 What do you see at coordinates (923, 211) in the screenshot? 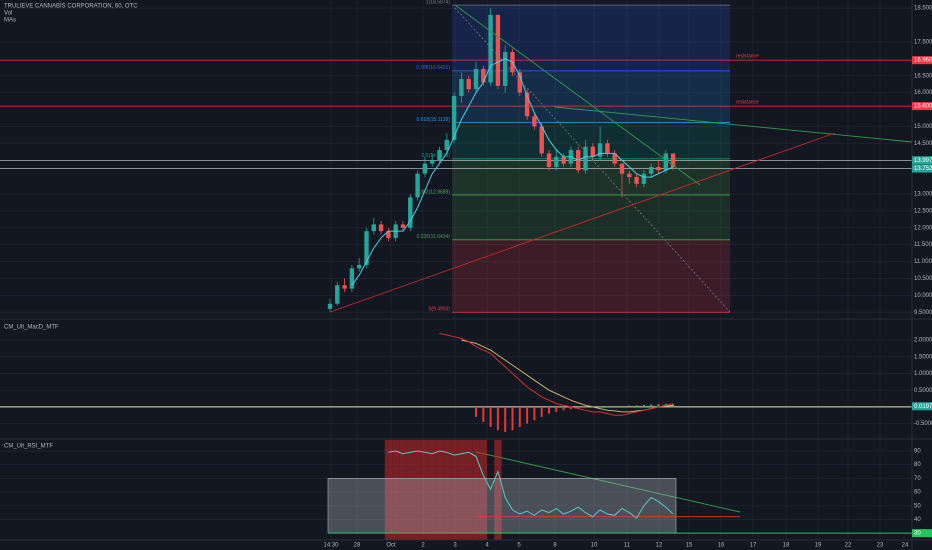
I see `y-tick-label: 12.5000` at bounding box center [923, 211].